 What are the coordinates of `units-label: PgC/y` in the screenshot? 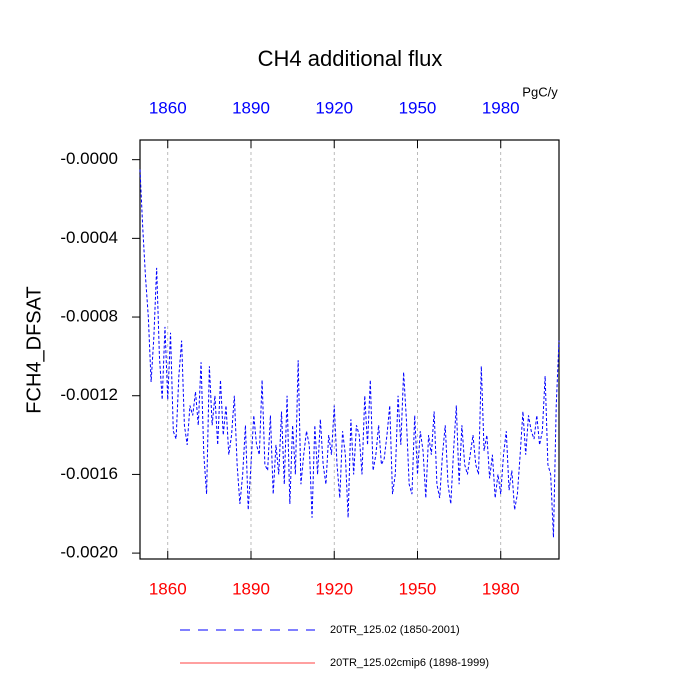 It's located at (540, 91).